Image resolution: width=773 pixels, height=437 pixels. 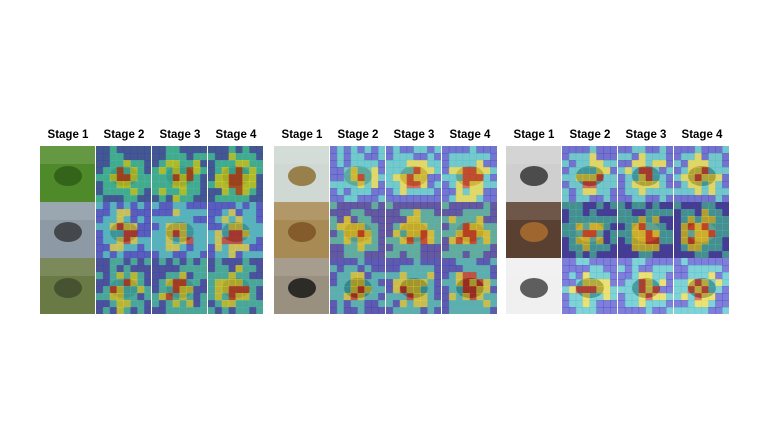 I want to click on beetle-on-rock-photo, so click(x=533, y=286).